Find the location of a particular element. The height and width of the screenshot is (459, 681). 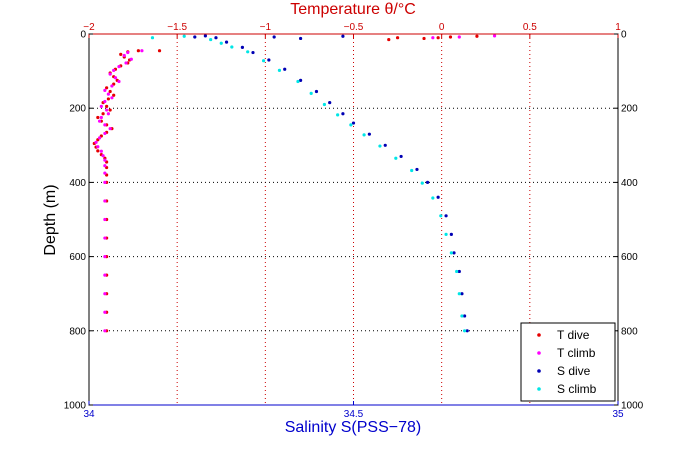

x-axis-label: Salinity S(PSS−78) is located at coordinates (353, 427).